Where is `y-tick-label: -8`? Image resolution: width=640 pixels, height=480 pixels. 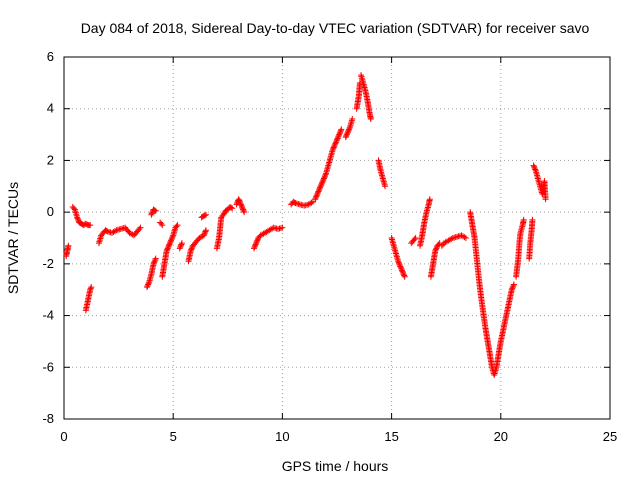 y-tick-label: -8 is located at coordinates (48, 418).